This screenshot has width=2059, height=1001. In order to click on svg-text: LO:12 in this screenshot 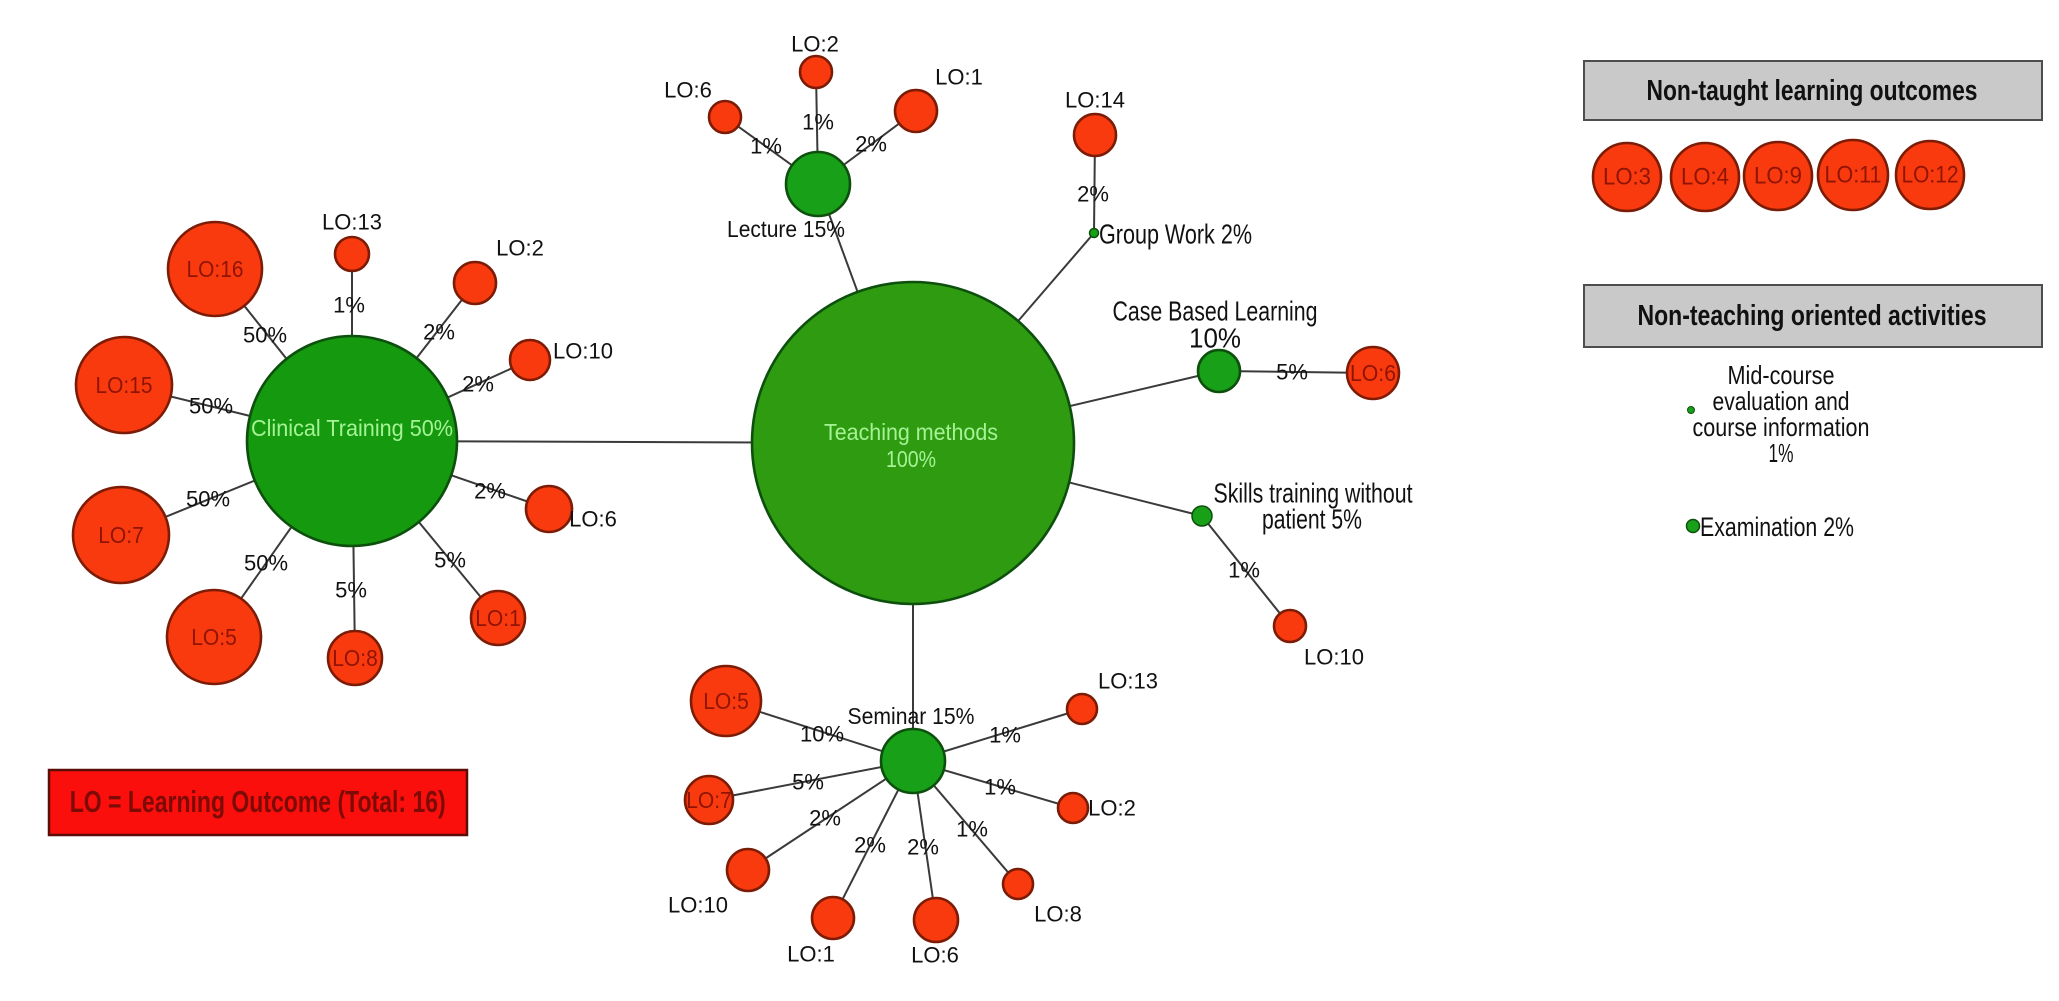, I will do `click(1930, 175)`.